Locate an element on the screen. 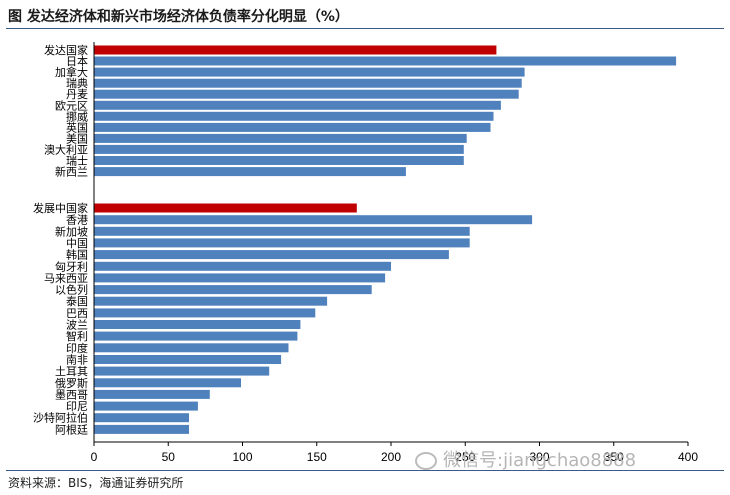  category-label: 挪威 is located at coordinates (77, 116).